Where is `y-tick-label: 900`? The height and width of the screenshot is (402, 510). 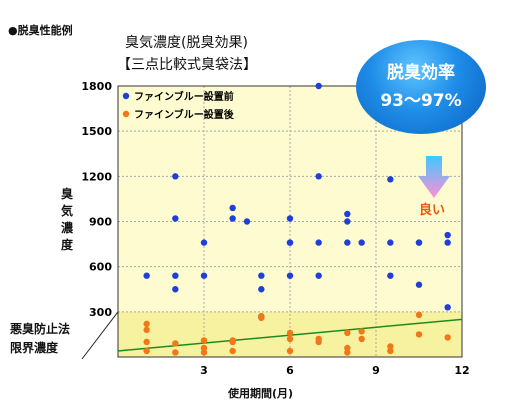 y-tick-label: 900 is located at coordinates (100, 222).